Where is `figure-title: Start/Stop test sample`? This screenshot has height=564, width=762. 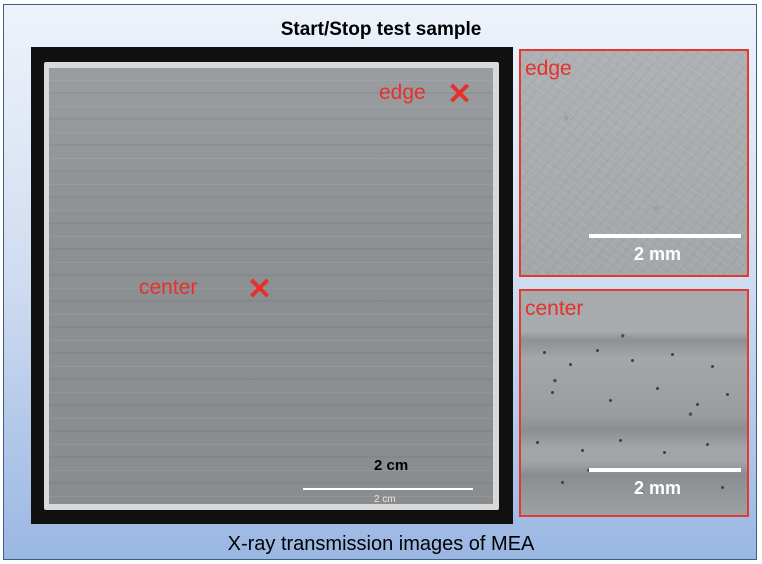
figure-title: Start/Stop test sample is located at coordinates (381, 29).